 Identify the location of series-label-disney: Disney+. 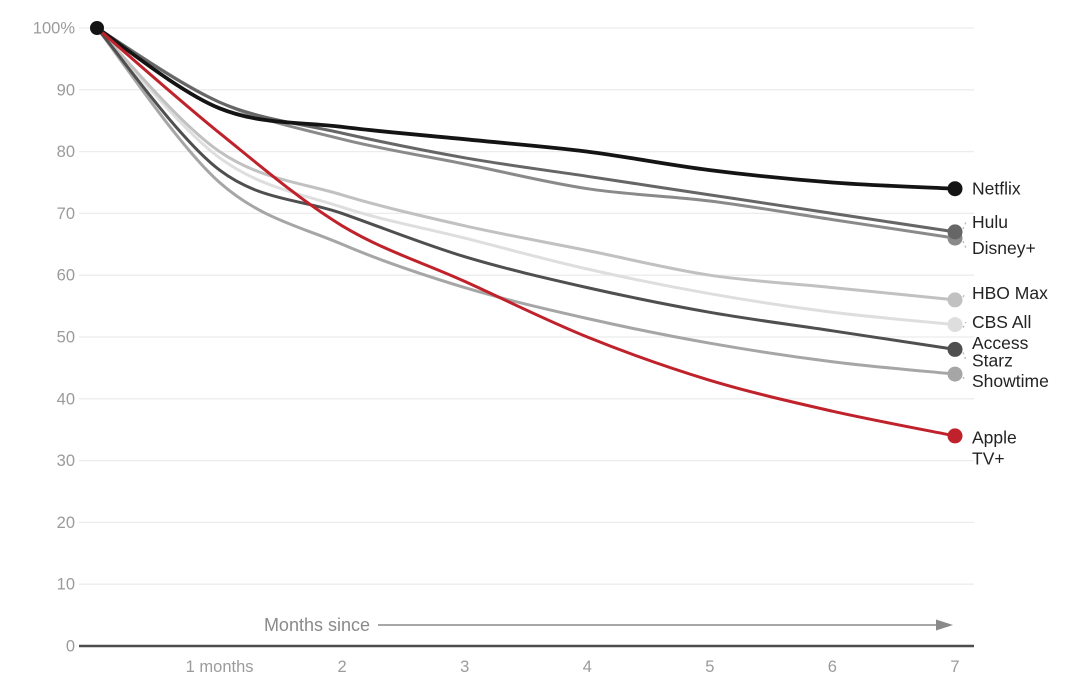
(1004, 248).